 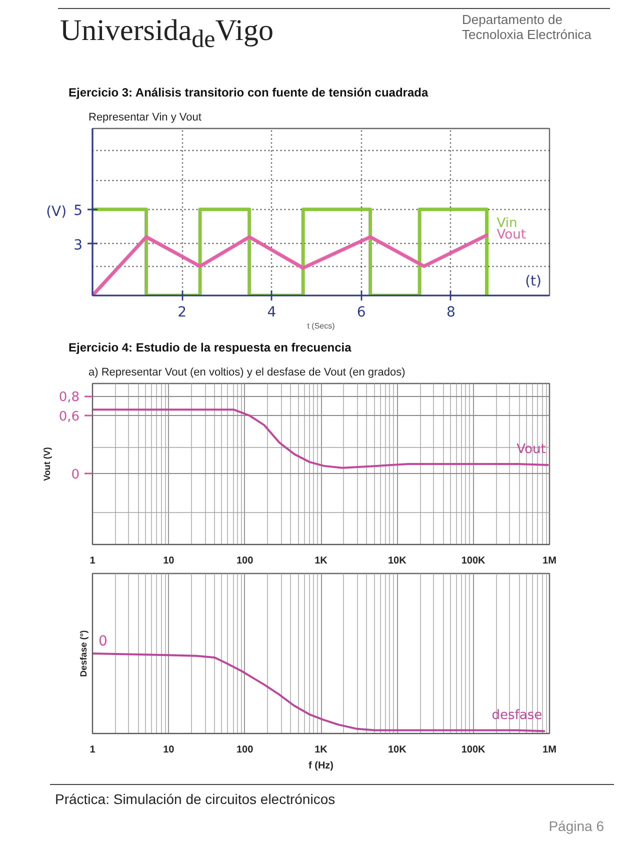 I want to click on chart-subtitle: a) Representar Vout (en voltios) y el desfase de Vout (en grados), so click(x=247, y=372).